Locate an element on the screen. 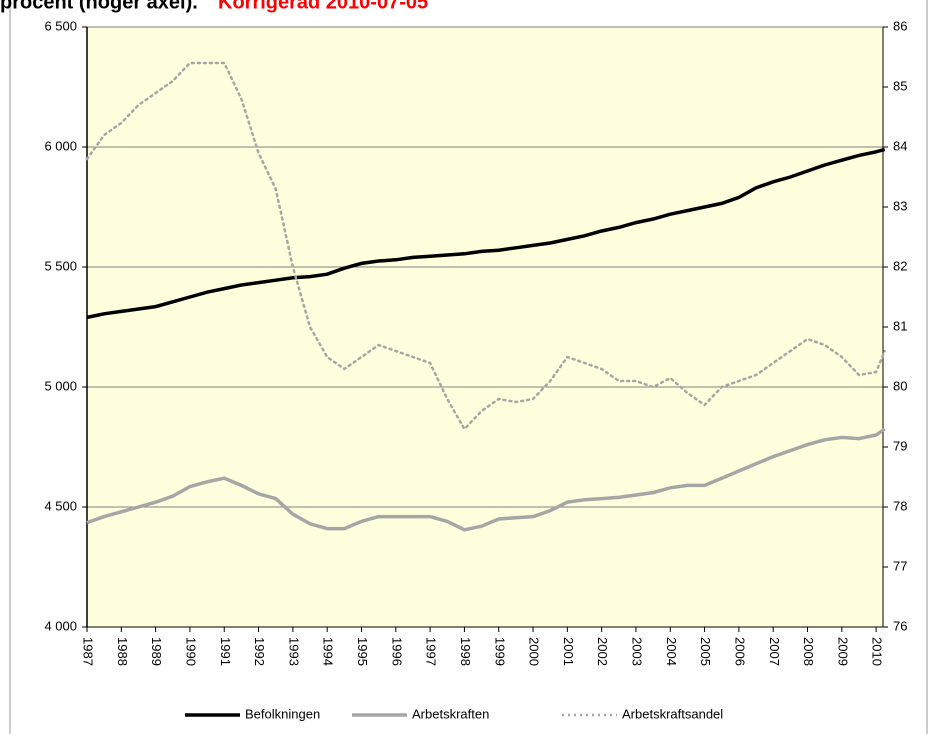 Image resolution: width=929 pixels, height=734 pixels. y2-tick-label: 86 is located at coordinates (900, 25).